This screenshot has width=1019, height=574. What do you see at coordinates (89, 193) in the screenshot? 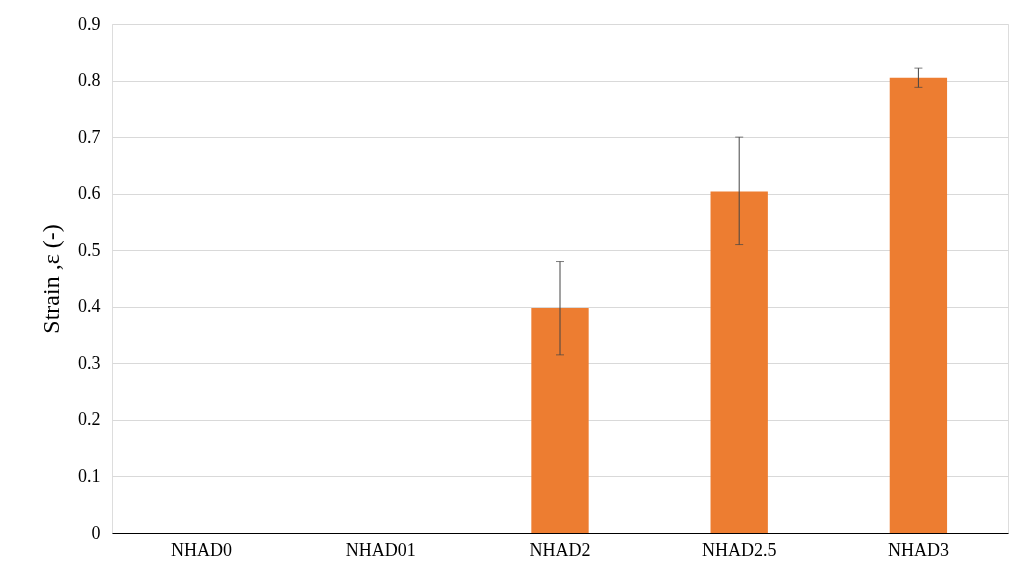
I see `y-tick-label: 0.6` at bounding box center [89, 193].